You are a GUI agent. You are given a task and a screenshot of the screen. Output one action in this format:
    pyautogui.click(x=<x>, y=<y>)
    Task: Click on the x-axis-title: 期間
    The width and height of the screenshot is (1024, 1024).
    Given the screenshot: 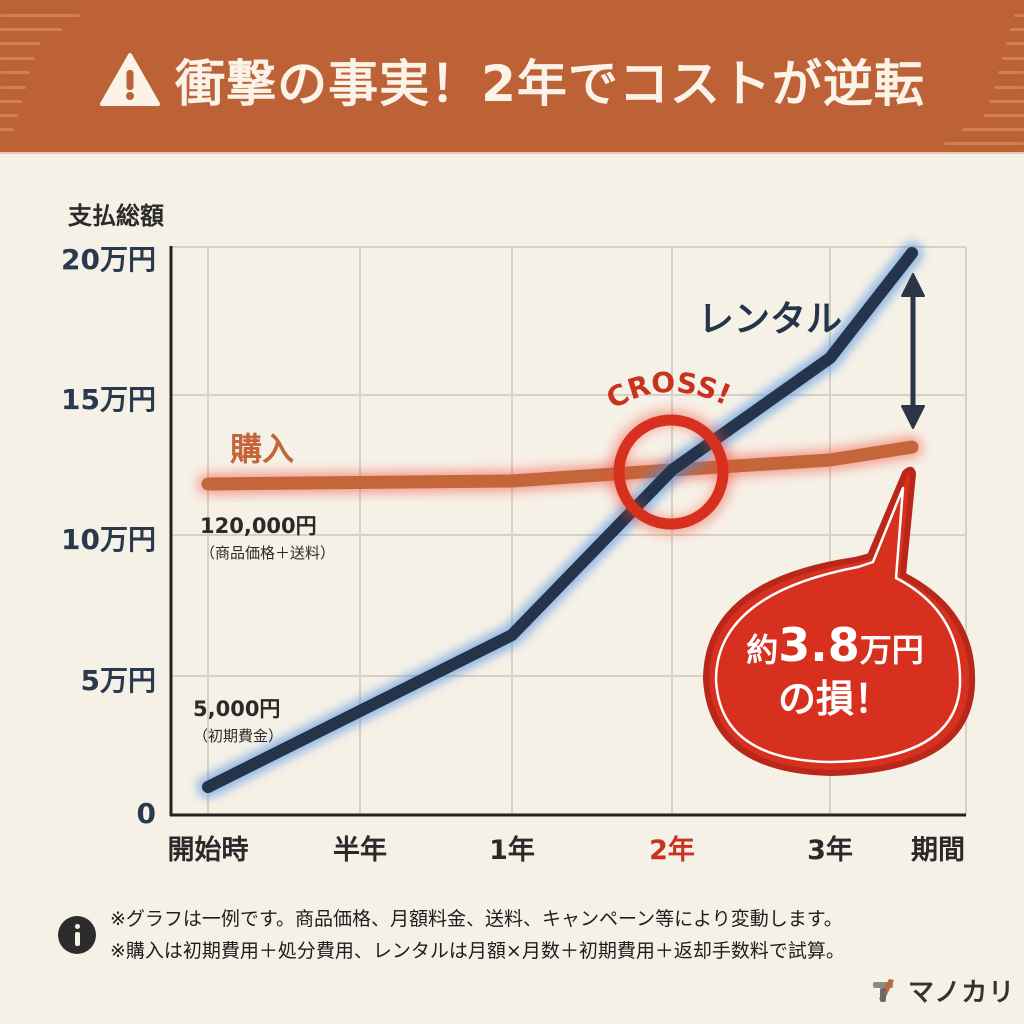 What is the action you would take?
    pyautogui.click(x=938, y=850)
    